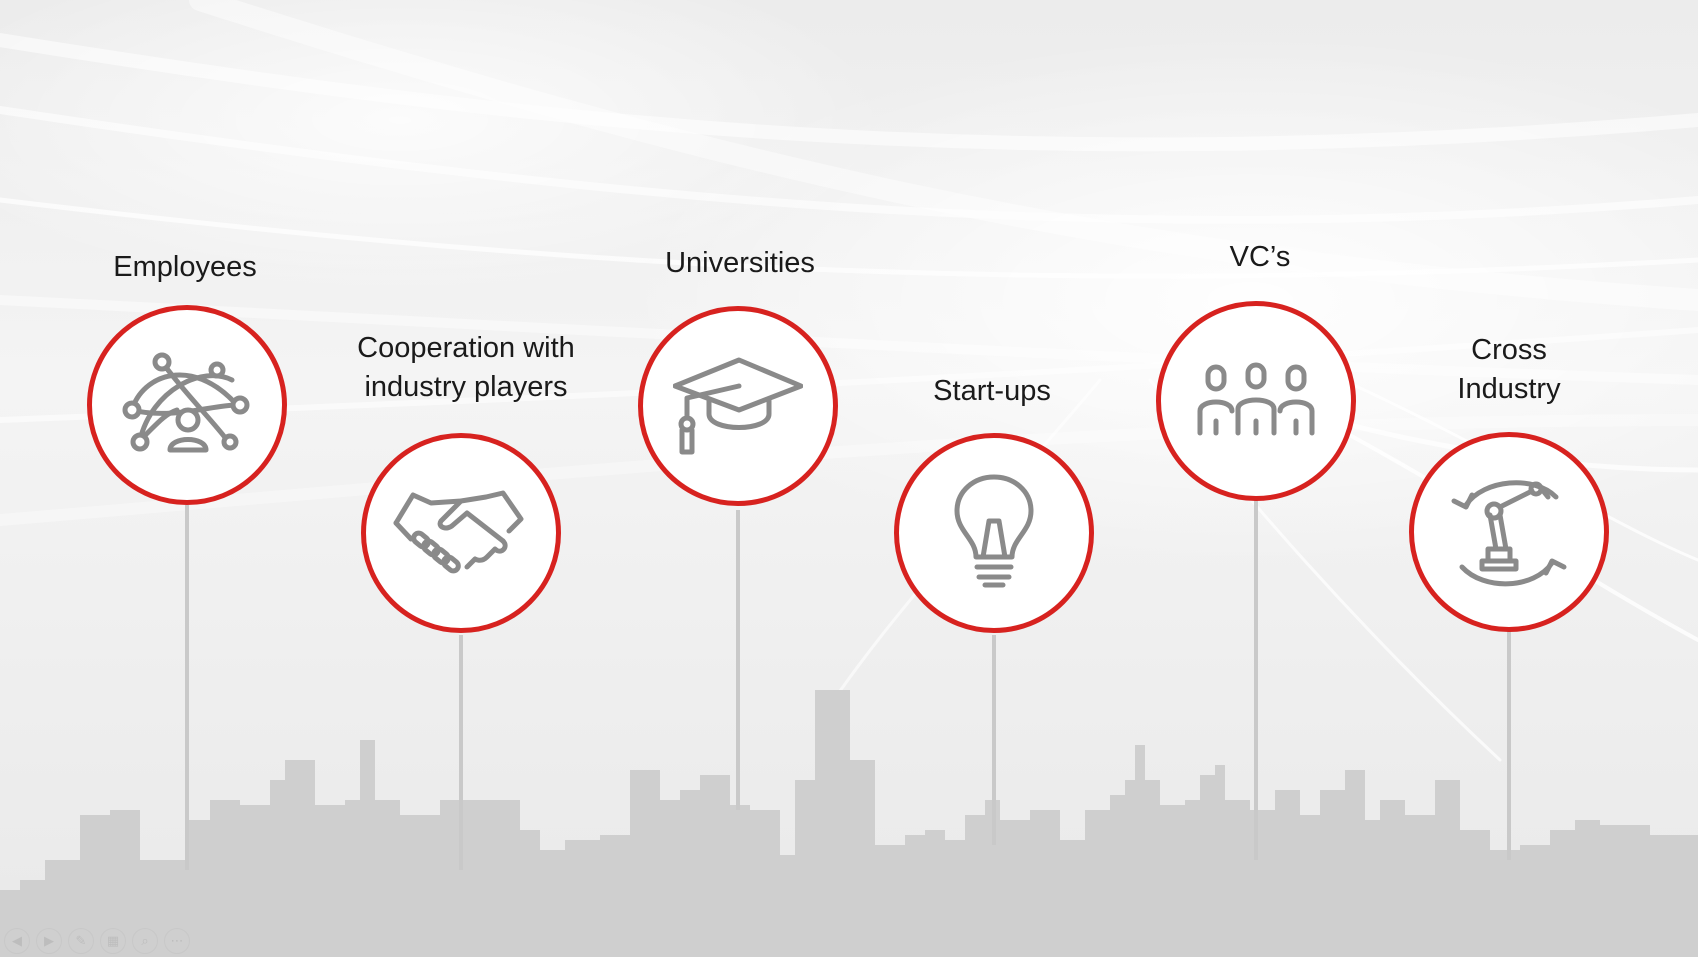 The width and height of the screenshot is (1698, 957). What do you see at coordinates (49, 941) in the screenshot?
I see `next-slide-button: ▶` at bounding box center [49, 941].